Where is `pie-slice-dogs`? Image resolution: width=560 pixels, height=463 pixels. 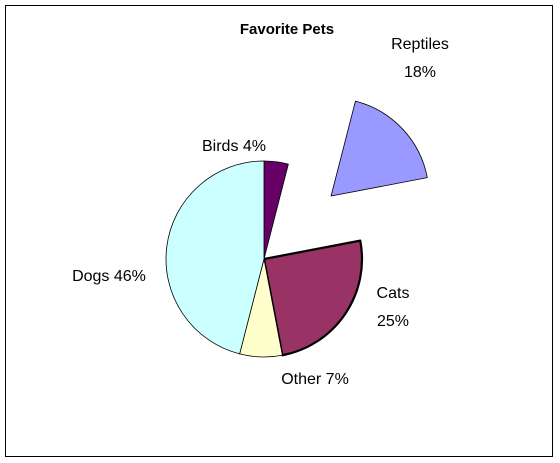
pie-slice-dogs is located at coordinates (215, 257).